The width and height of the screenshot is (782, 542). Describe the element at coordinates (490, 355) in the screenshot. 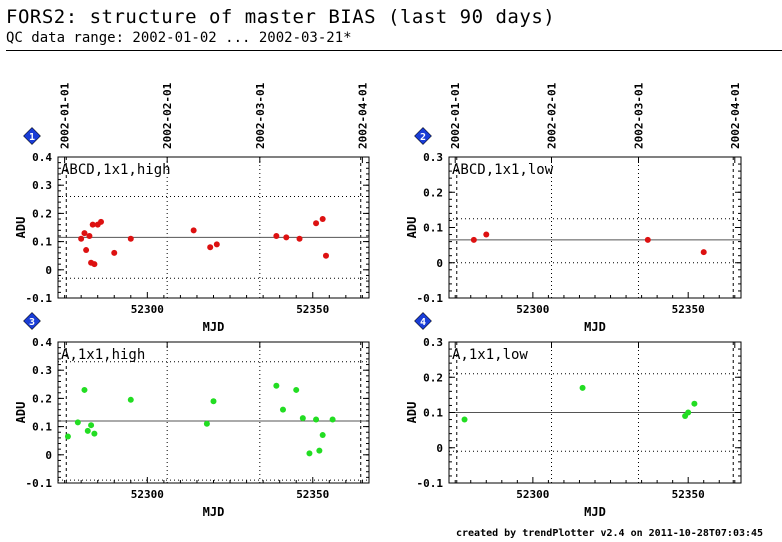

I see `panel-label: A,1x1,low` at that location.